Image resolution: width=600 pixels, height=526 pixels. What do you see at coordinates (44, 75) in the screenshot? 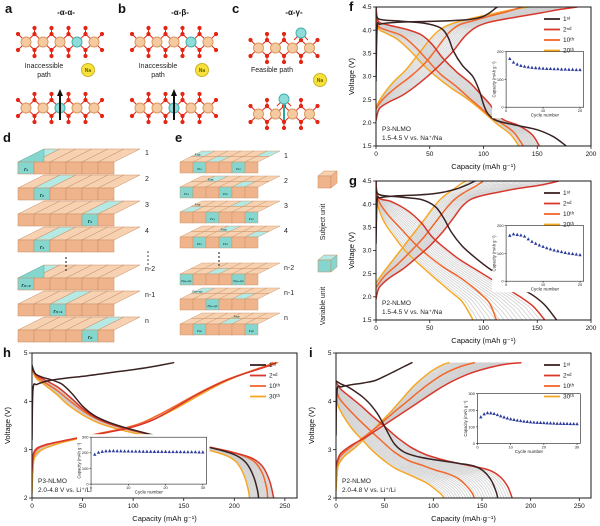
I see `path-label-line2: path` at bounding box center [44, 75].